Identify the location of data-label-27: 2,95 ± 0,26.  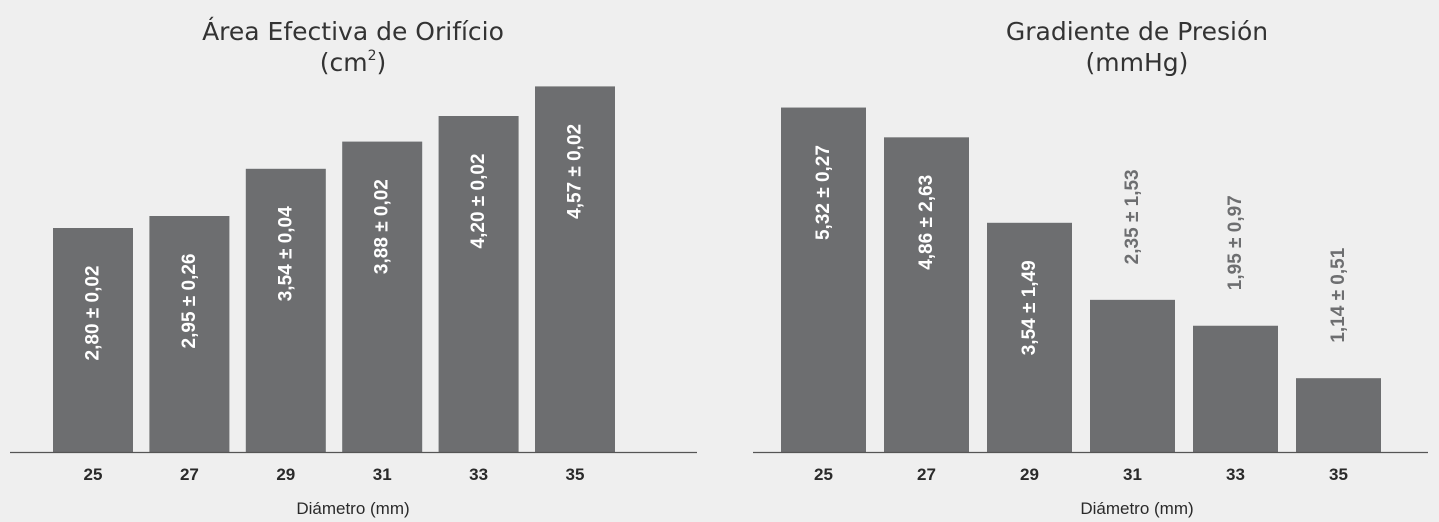
(189, 301).